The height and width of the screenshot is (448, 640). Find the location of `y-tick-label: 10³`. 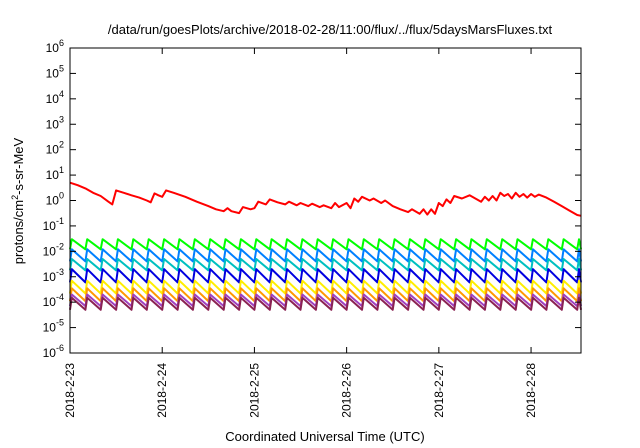

y-tick-label: 10³ is located at coordinates (55, 122).